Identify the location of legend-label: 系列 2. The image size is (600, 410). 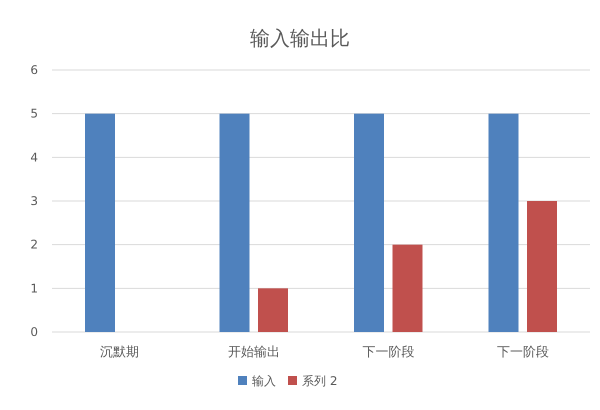
(320, 381).